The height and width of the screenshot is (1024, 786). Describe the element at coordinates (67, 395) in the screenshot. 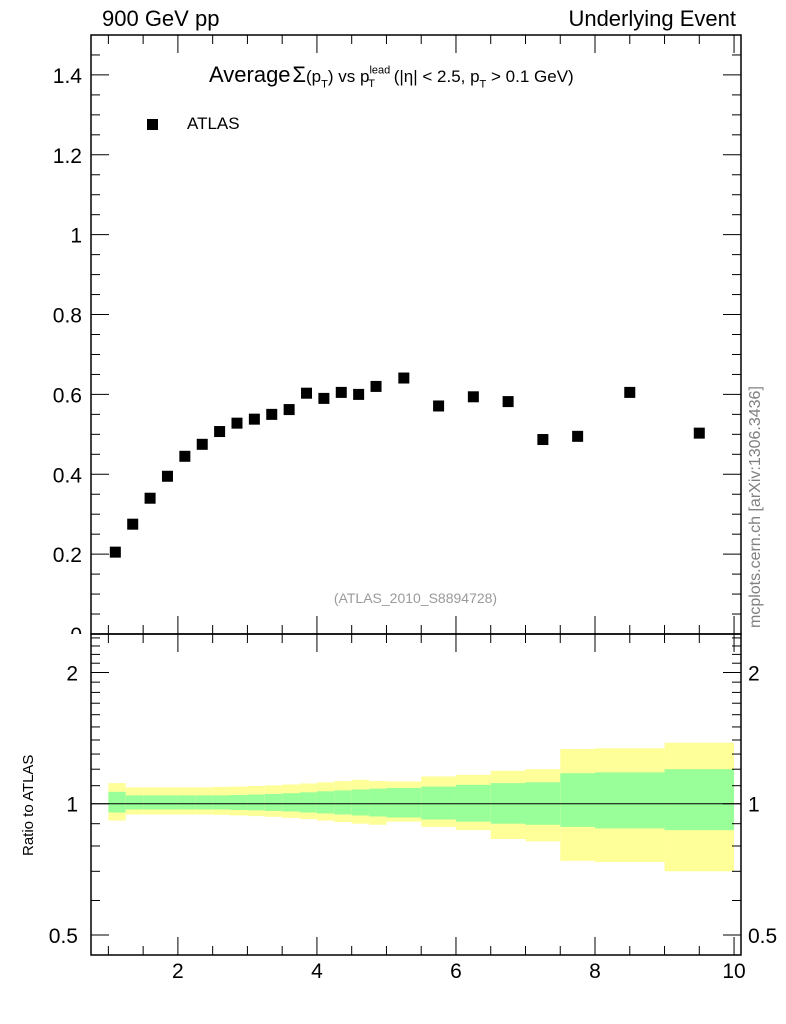

I see `main-y-tick-label: 0.6` at that location.